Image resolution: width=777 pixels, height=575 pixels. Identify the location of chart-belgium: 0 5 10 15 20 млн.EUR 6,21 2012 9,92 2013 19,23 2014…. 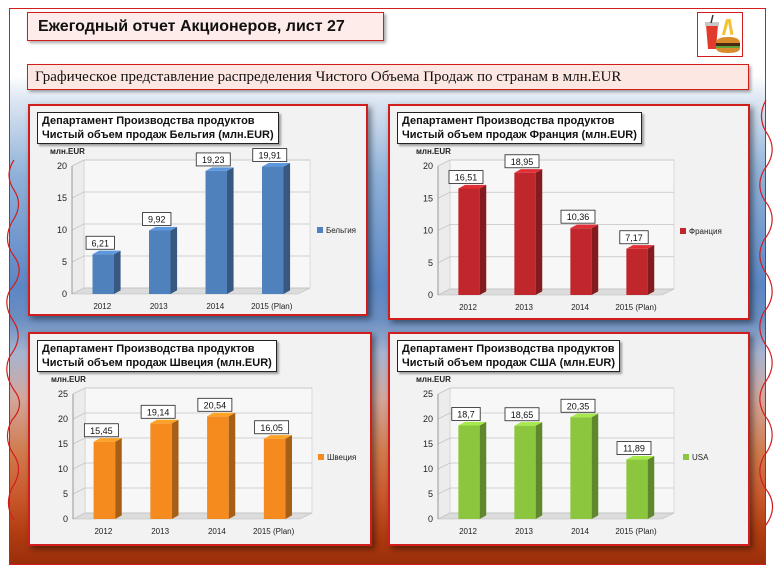
(203, 229).